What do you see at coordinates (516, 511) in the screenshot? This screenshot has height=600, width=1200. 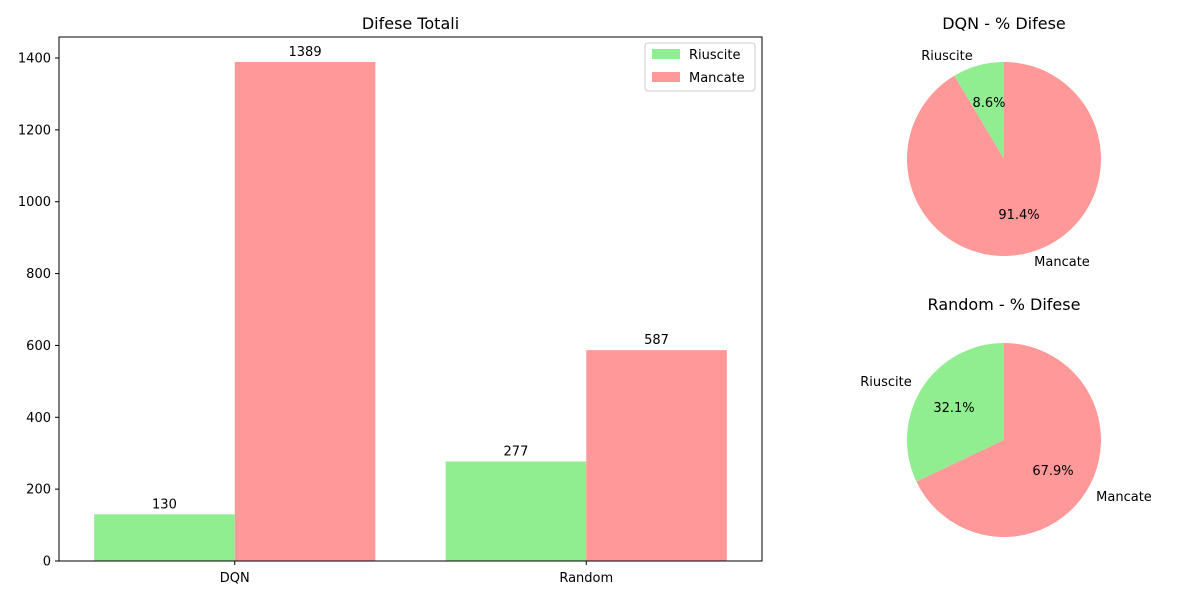 I see `bar-riuscite-random` at bounding box center [516, 511].